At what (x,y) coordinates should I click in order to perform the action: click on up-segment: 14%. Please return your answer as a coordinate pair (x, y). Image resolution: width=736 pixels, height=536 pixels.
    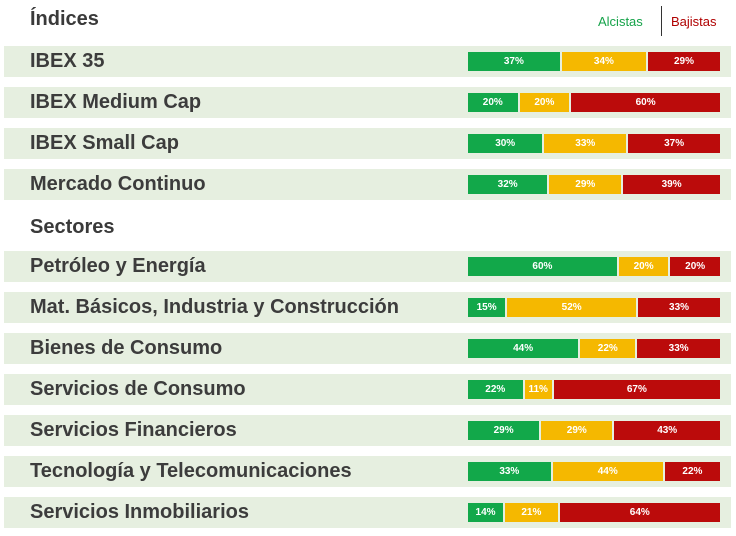
    Looking at the image, I should click on (486, 512).